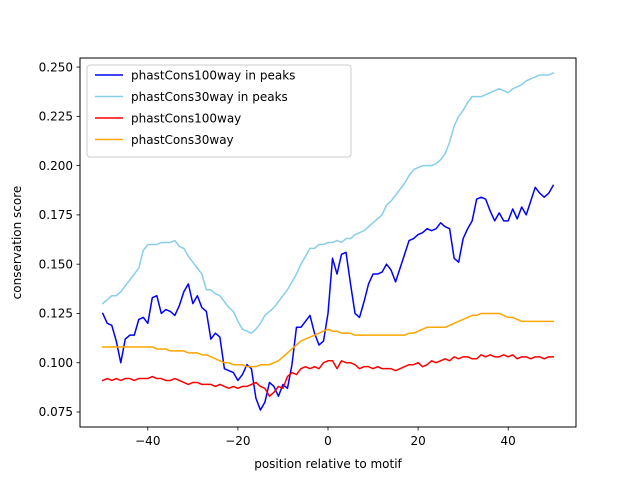  Describe the element at coordinates (237, 441) in the screenshot. I see `x-tick-label: −20` at that location.